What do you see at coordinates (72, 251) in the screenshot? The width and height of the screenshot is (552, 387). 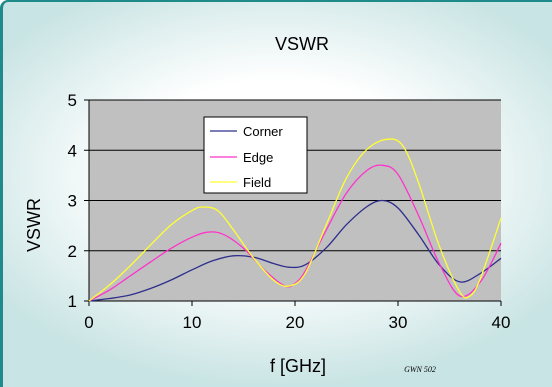 I see `y-tick-label-2: 2` at bounding box center [72, 251].